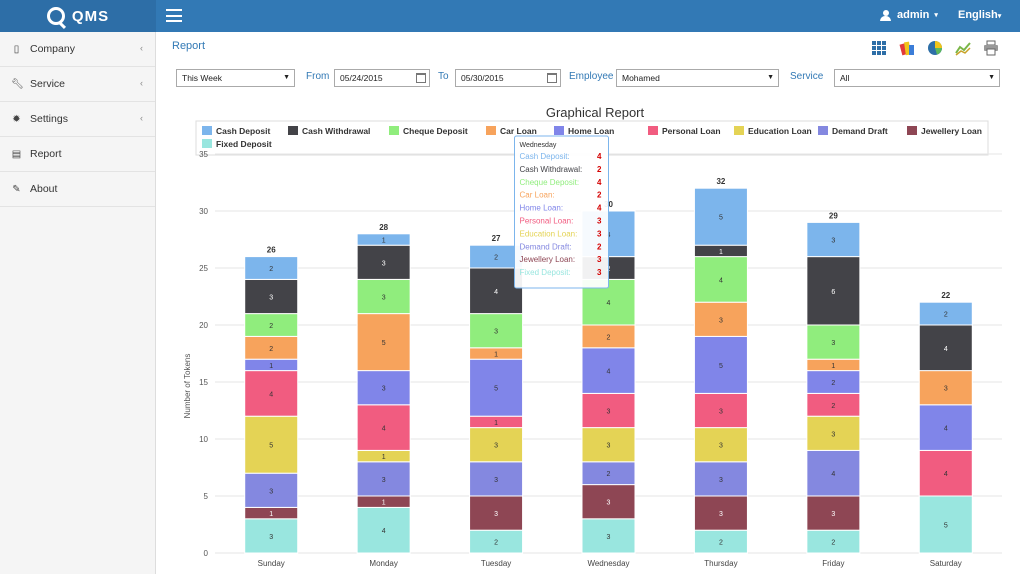 This screenshot has height=574, width=1020. What do you see at coordinates (963, 48) in the screenshot?
I see `line-chart-icon` at bounding box center [963, 48].